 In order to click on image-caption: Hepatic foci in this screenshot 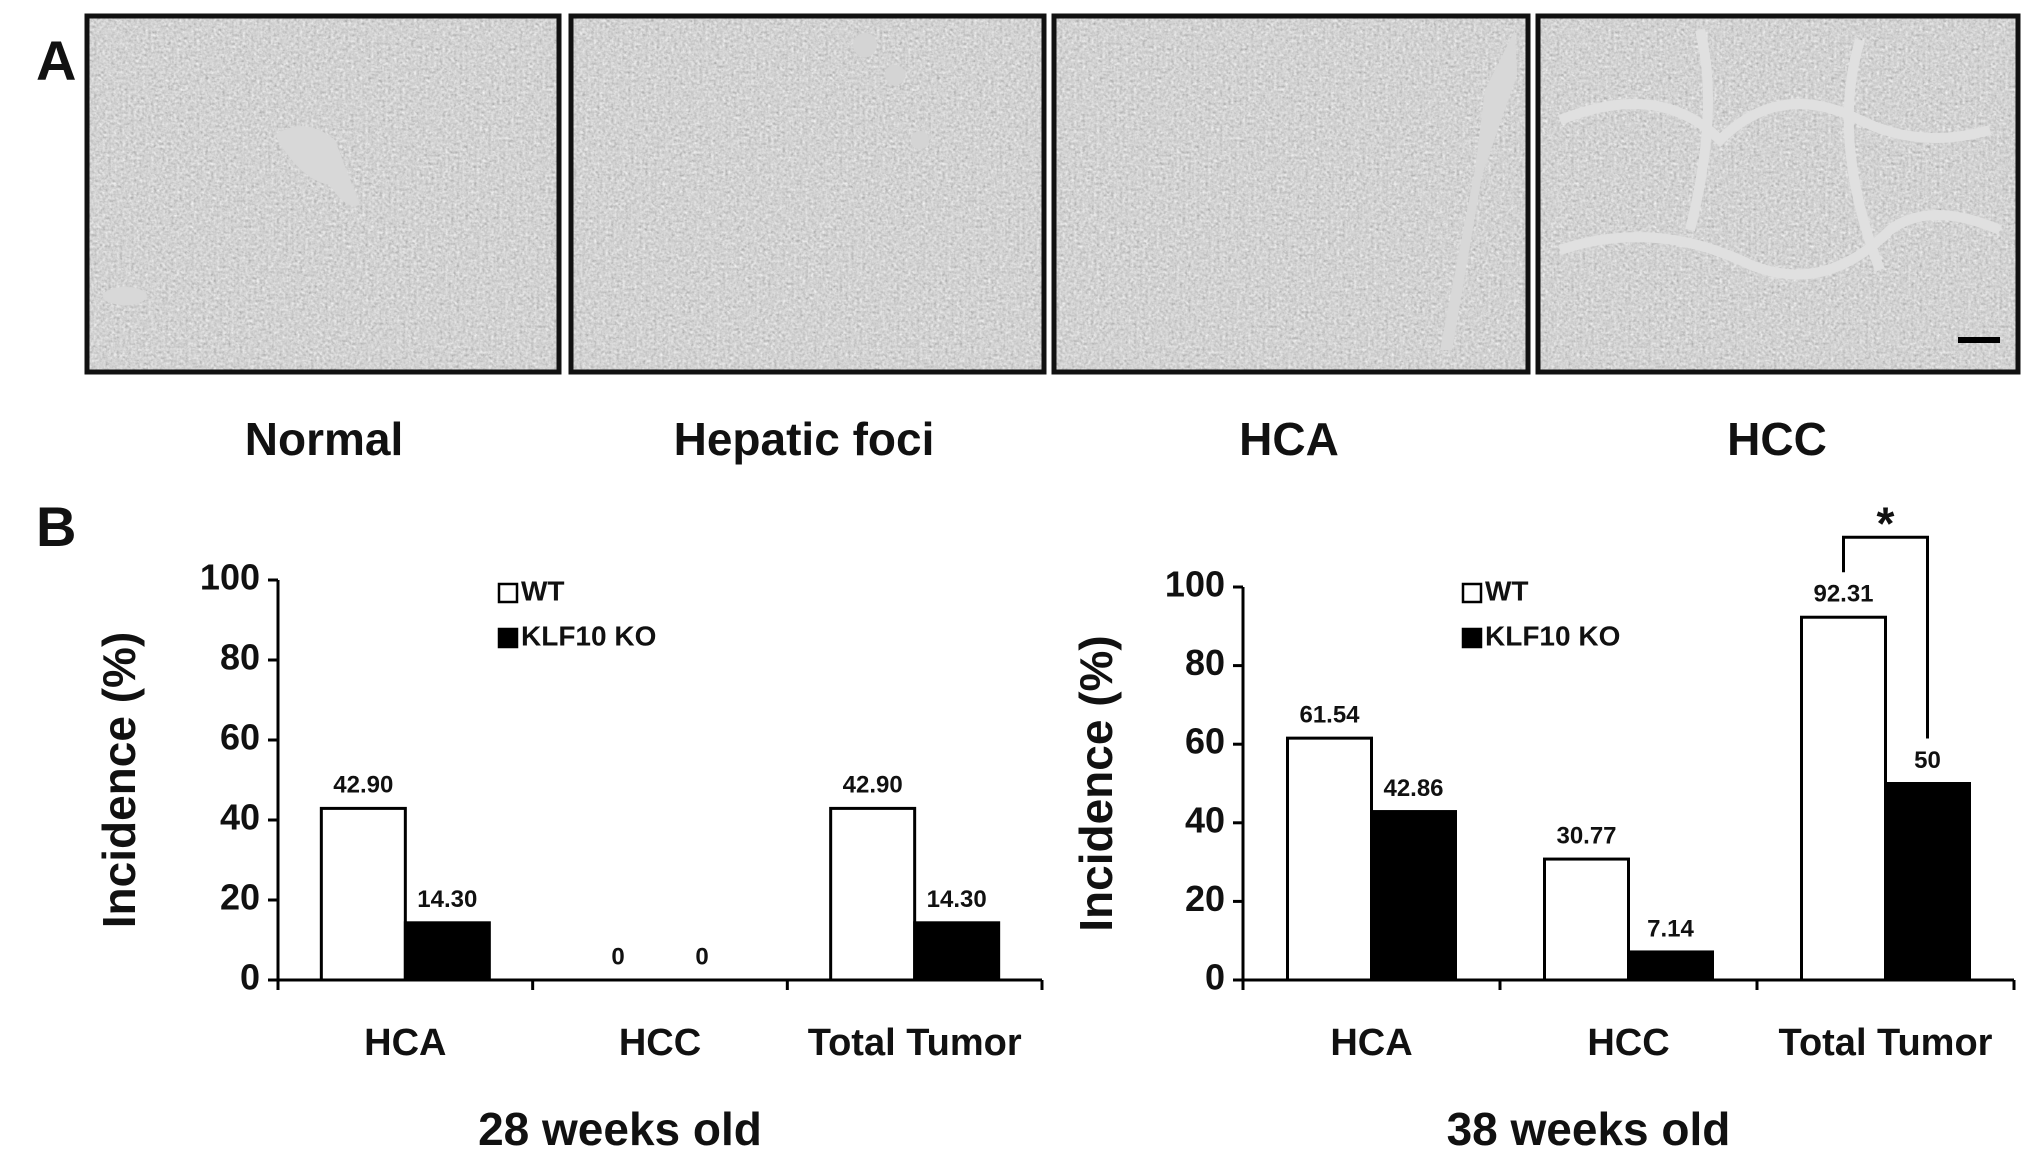, I will do `click(804, 439)`.